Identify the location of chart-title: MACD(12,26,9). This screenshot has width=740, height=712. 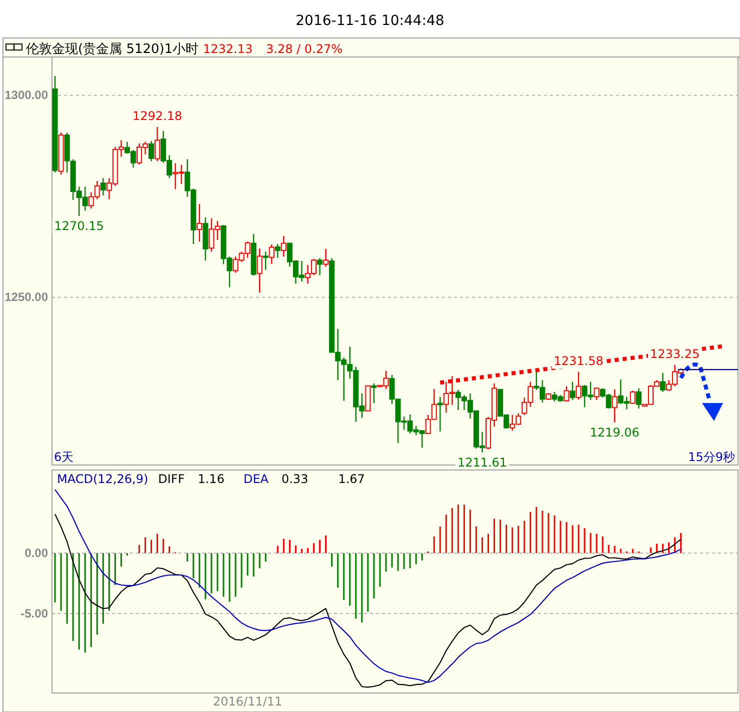
(102, 479).